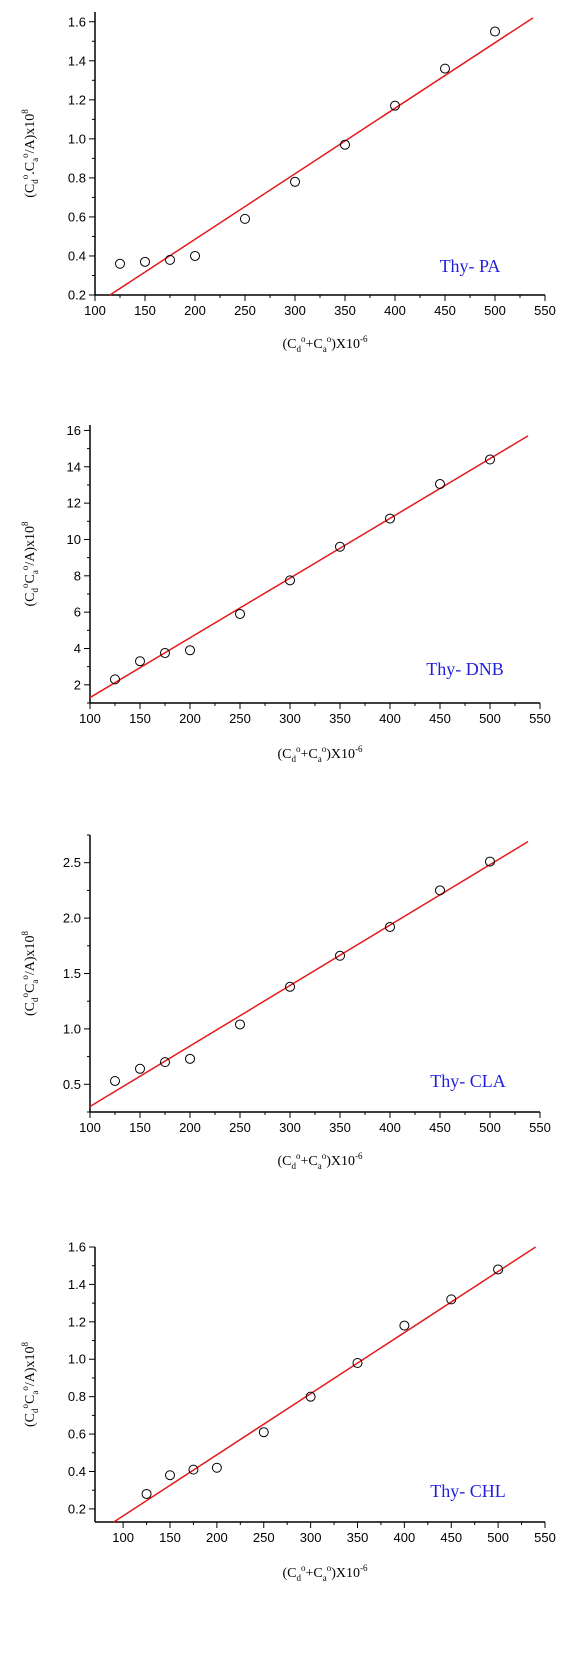  I want to click on y-tick-label: 2.5, so click(72, 862).